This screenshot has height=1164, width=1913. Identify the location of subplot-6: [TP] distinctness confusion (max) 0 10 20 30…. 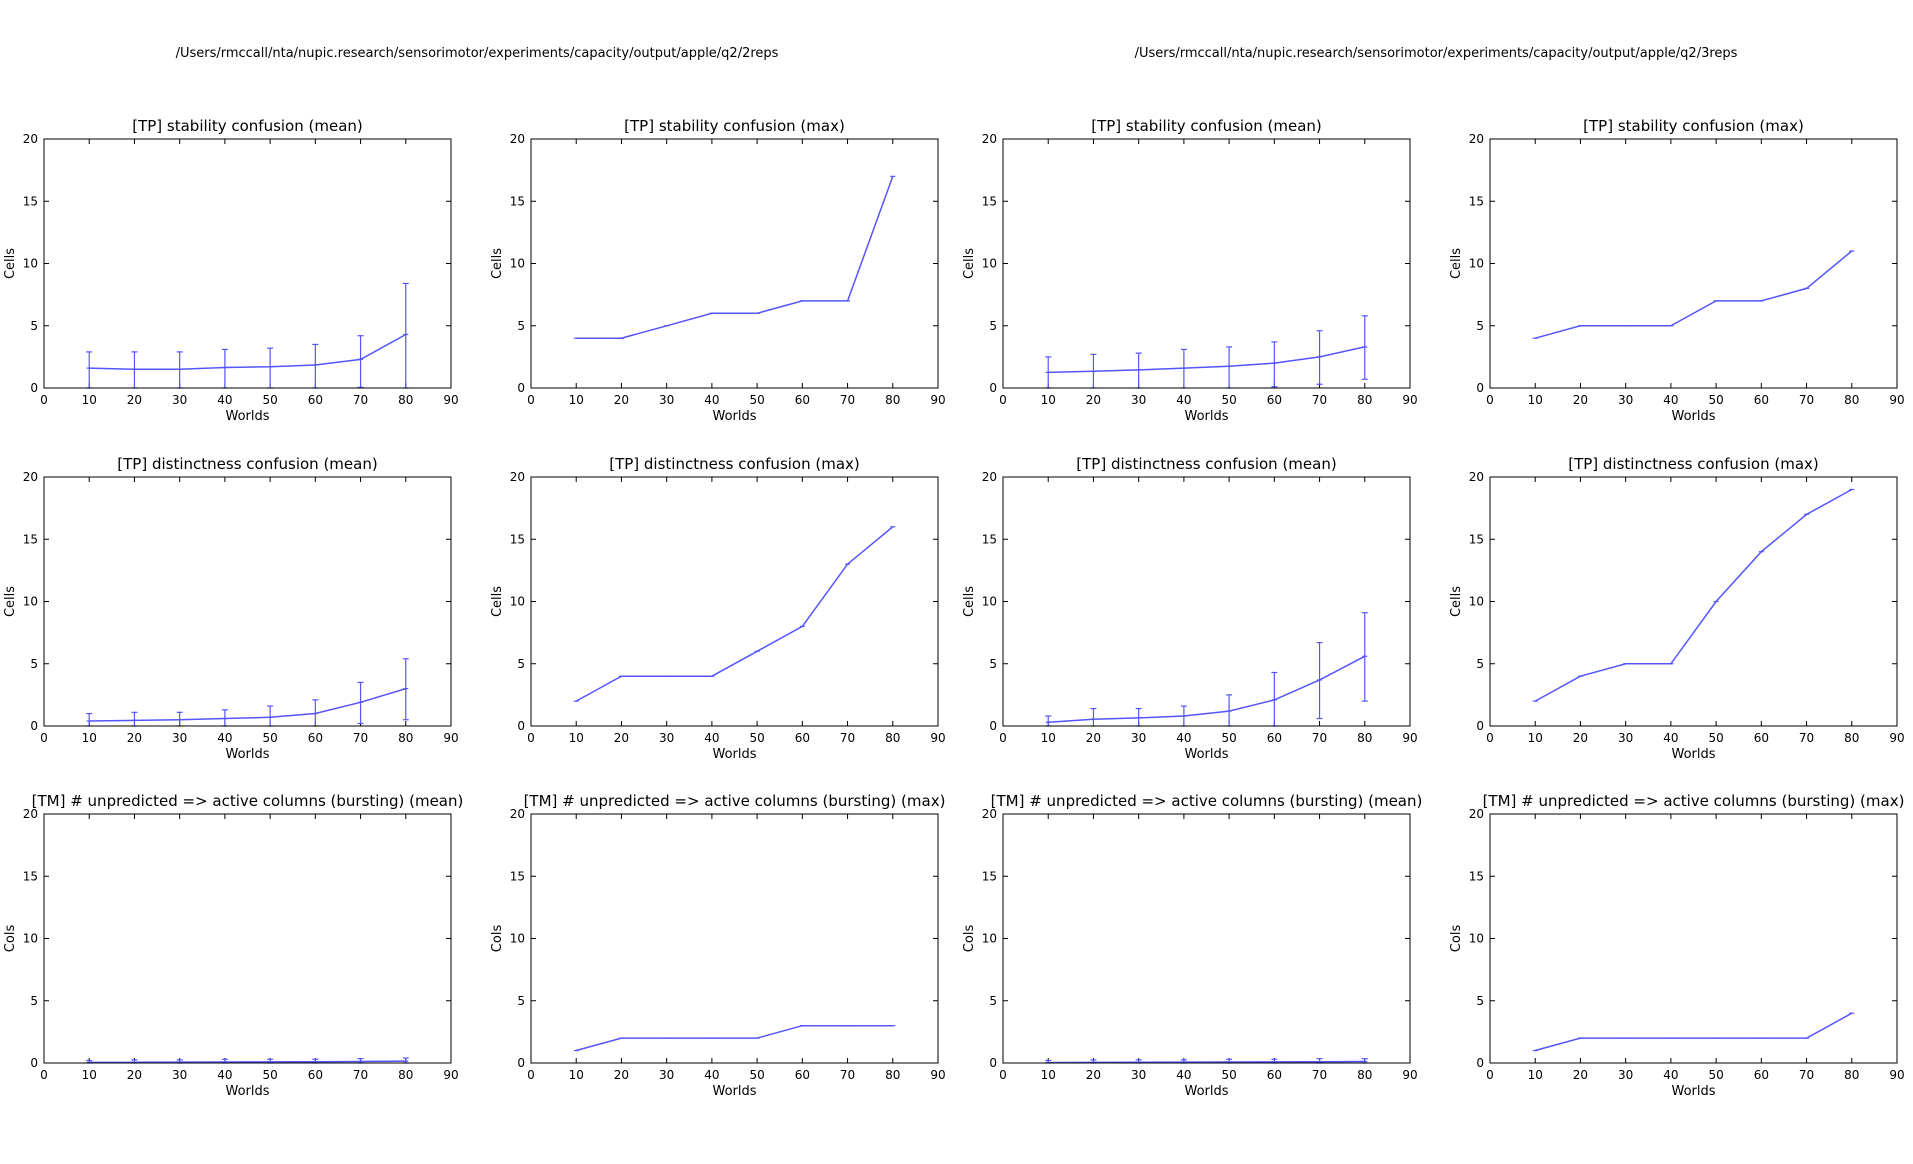
(718, 608).